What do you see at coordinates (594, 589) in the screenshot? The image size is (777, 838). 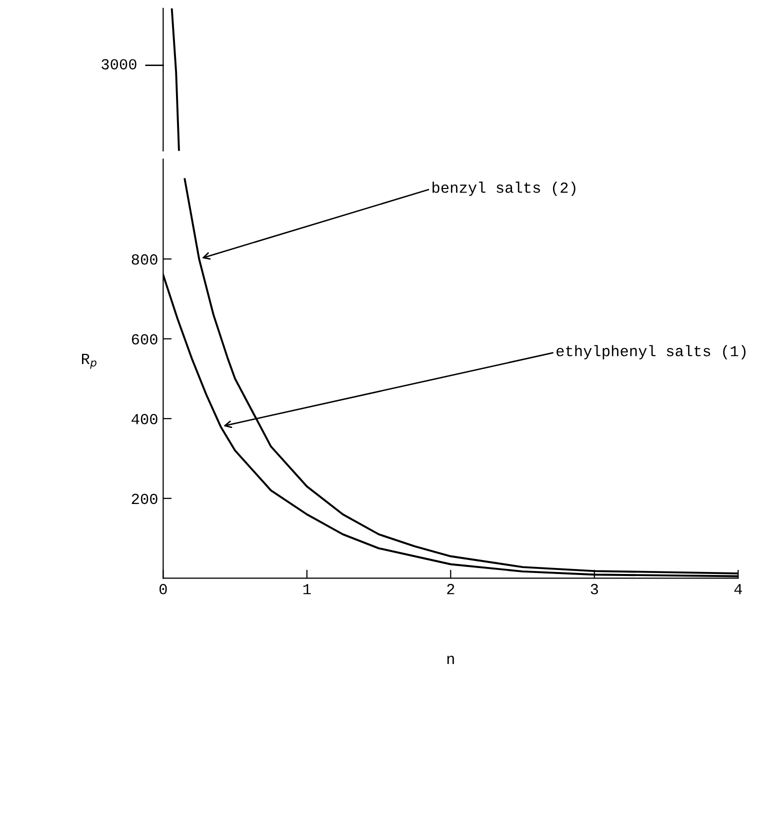 I see `x-tick-label: 3` at bounding box center [594, 589].